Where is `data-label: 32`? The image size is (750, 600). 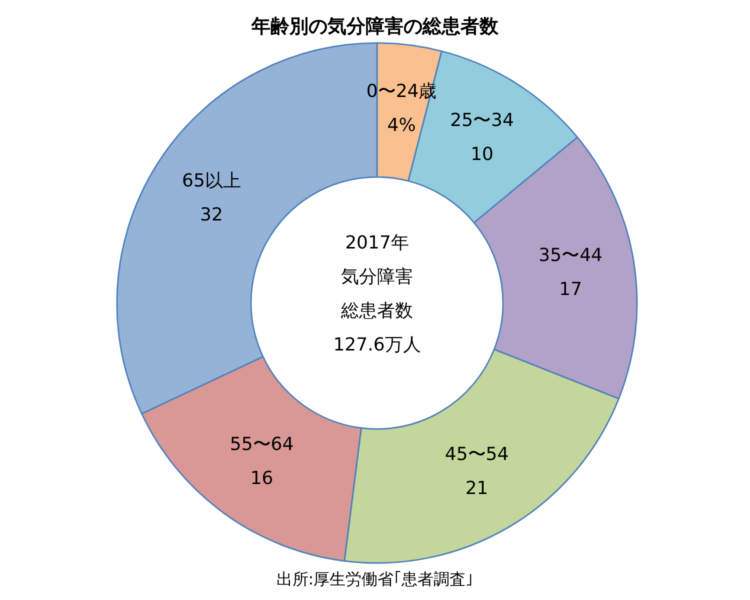 data-label: 32 is located at coordinates (211, 215).